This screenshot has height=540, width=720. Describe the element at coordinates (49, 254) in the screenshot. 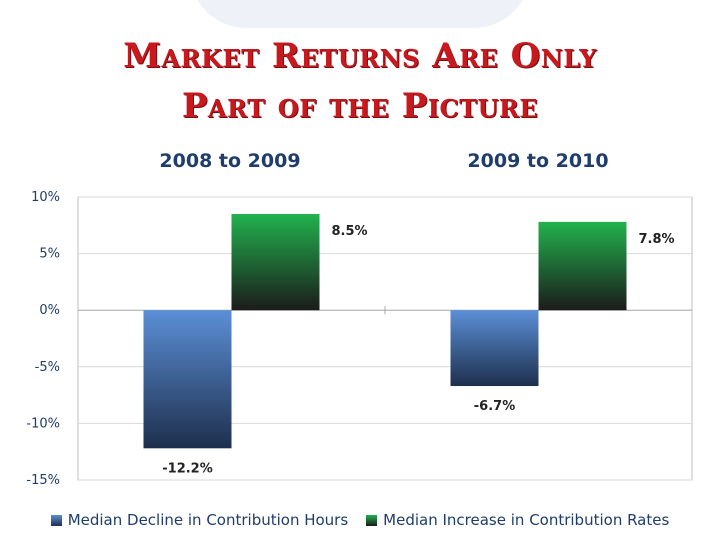

I see `y-tick-label: 5%` at that location.